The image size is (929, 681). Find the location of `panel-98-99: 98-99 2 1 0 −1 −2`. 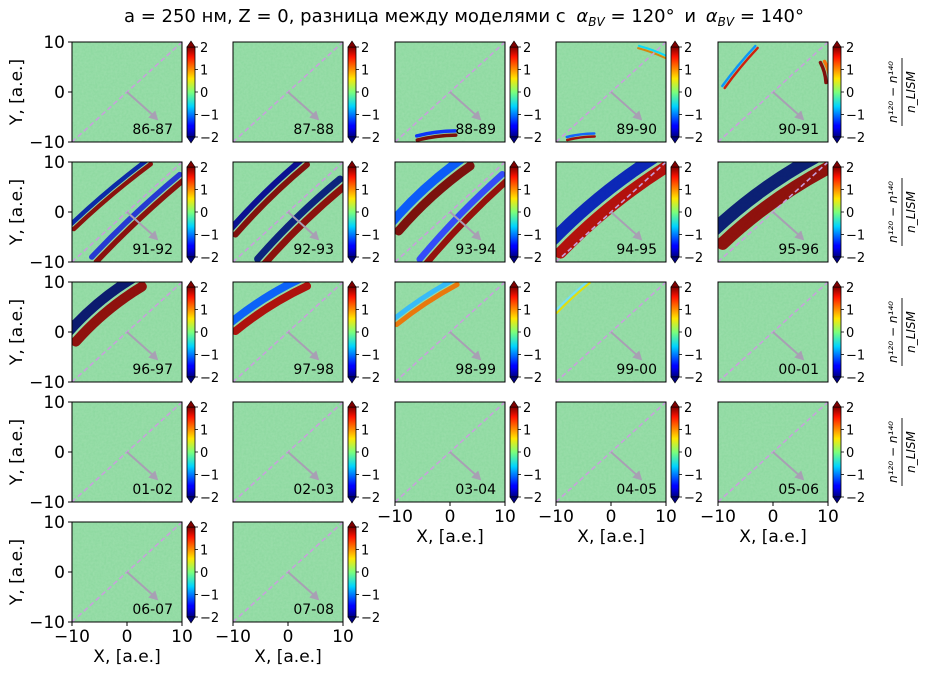

panel-98-99: 98-99 2 1 0 −1 −2 is located at coordinates (468, 333).